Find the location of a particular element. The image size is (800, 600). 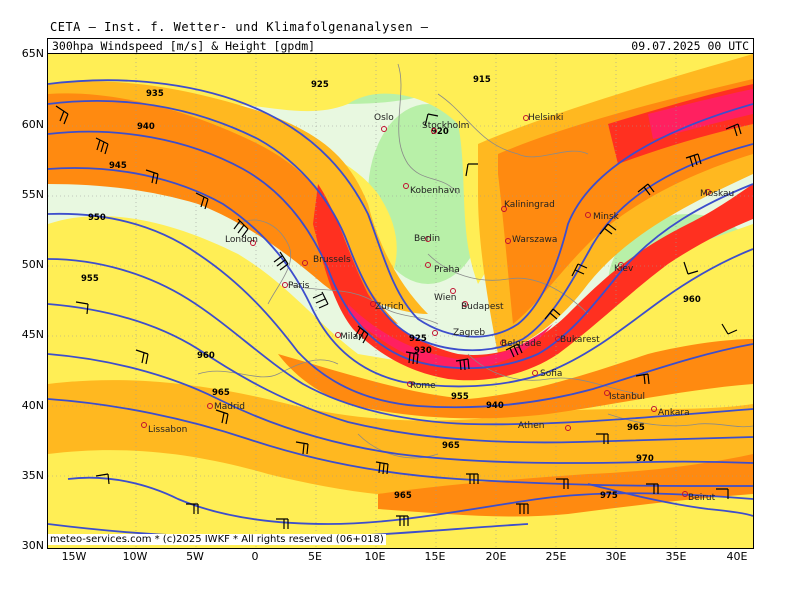

city-label: Milan is located at coordinates (352, 337).